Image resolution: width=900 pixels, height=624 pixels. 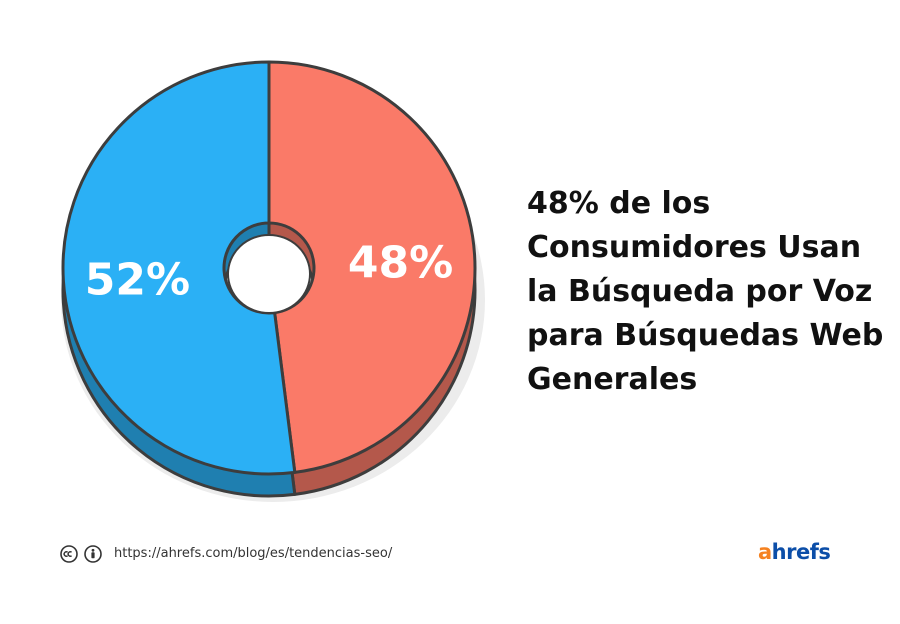 What do you see at coordinates (705, 335) in the screenshot?
I see `headline-line: para Búsquedas Web` at bounding box center [705, 335].